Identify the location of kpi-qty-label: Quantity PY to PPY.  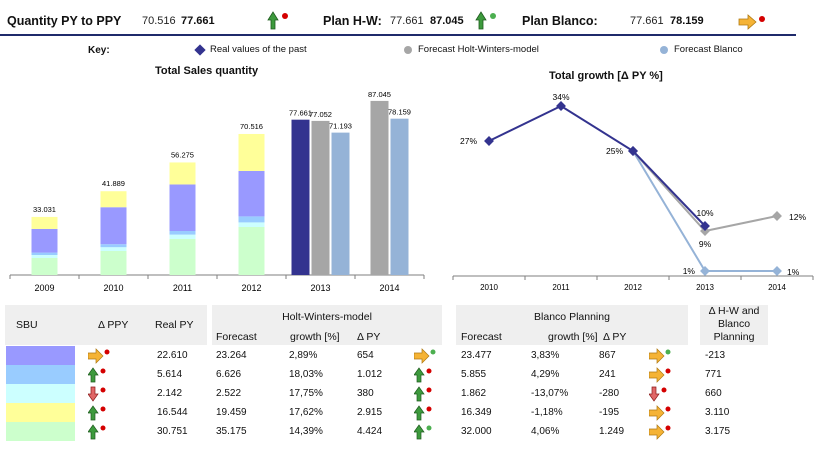
(64, 21).